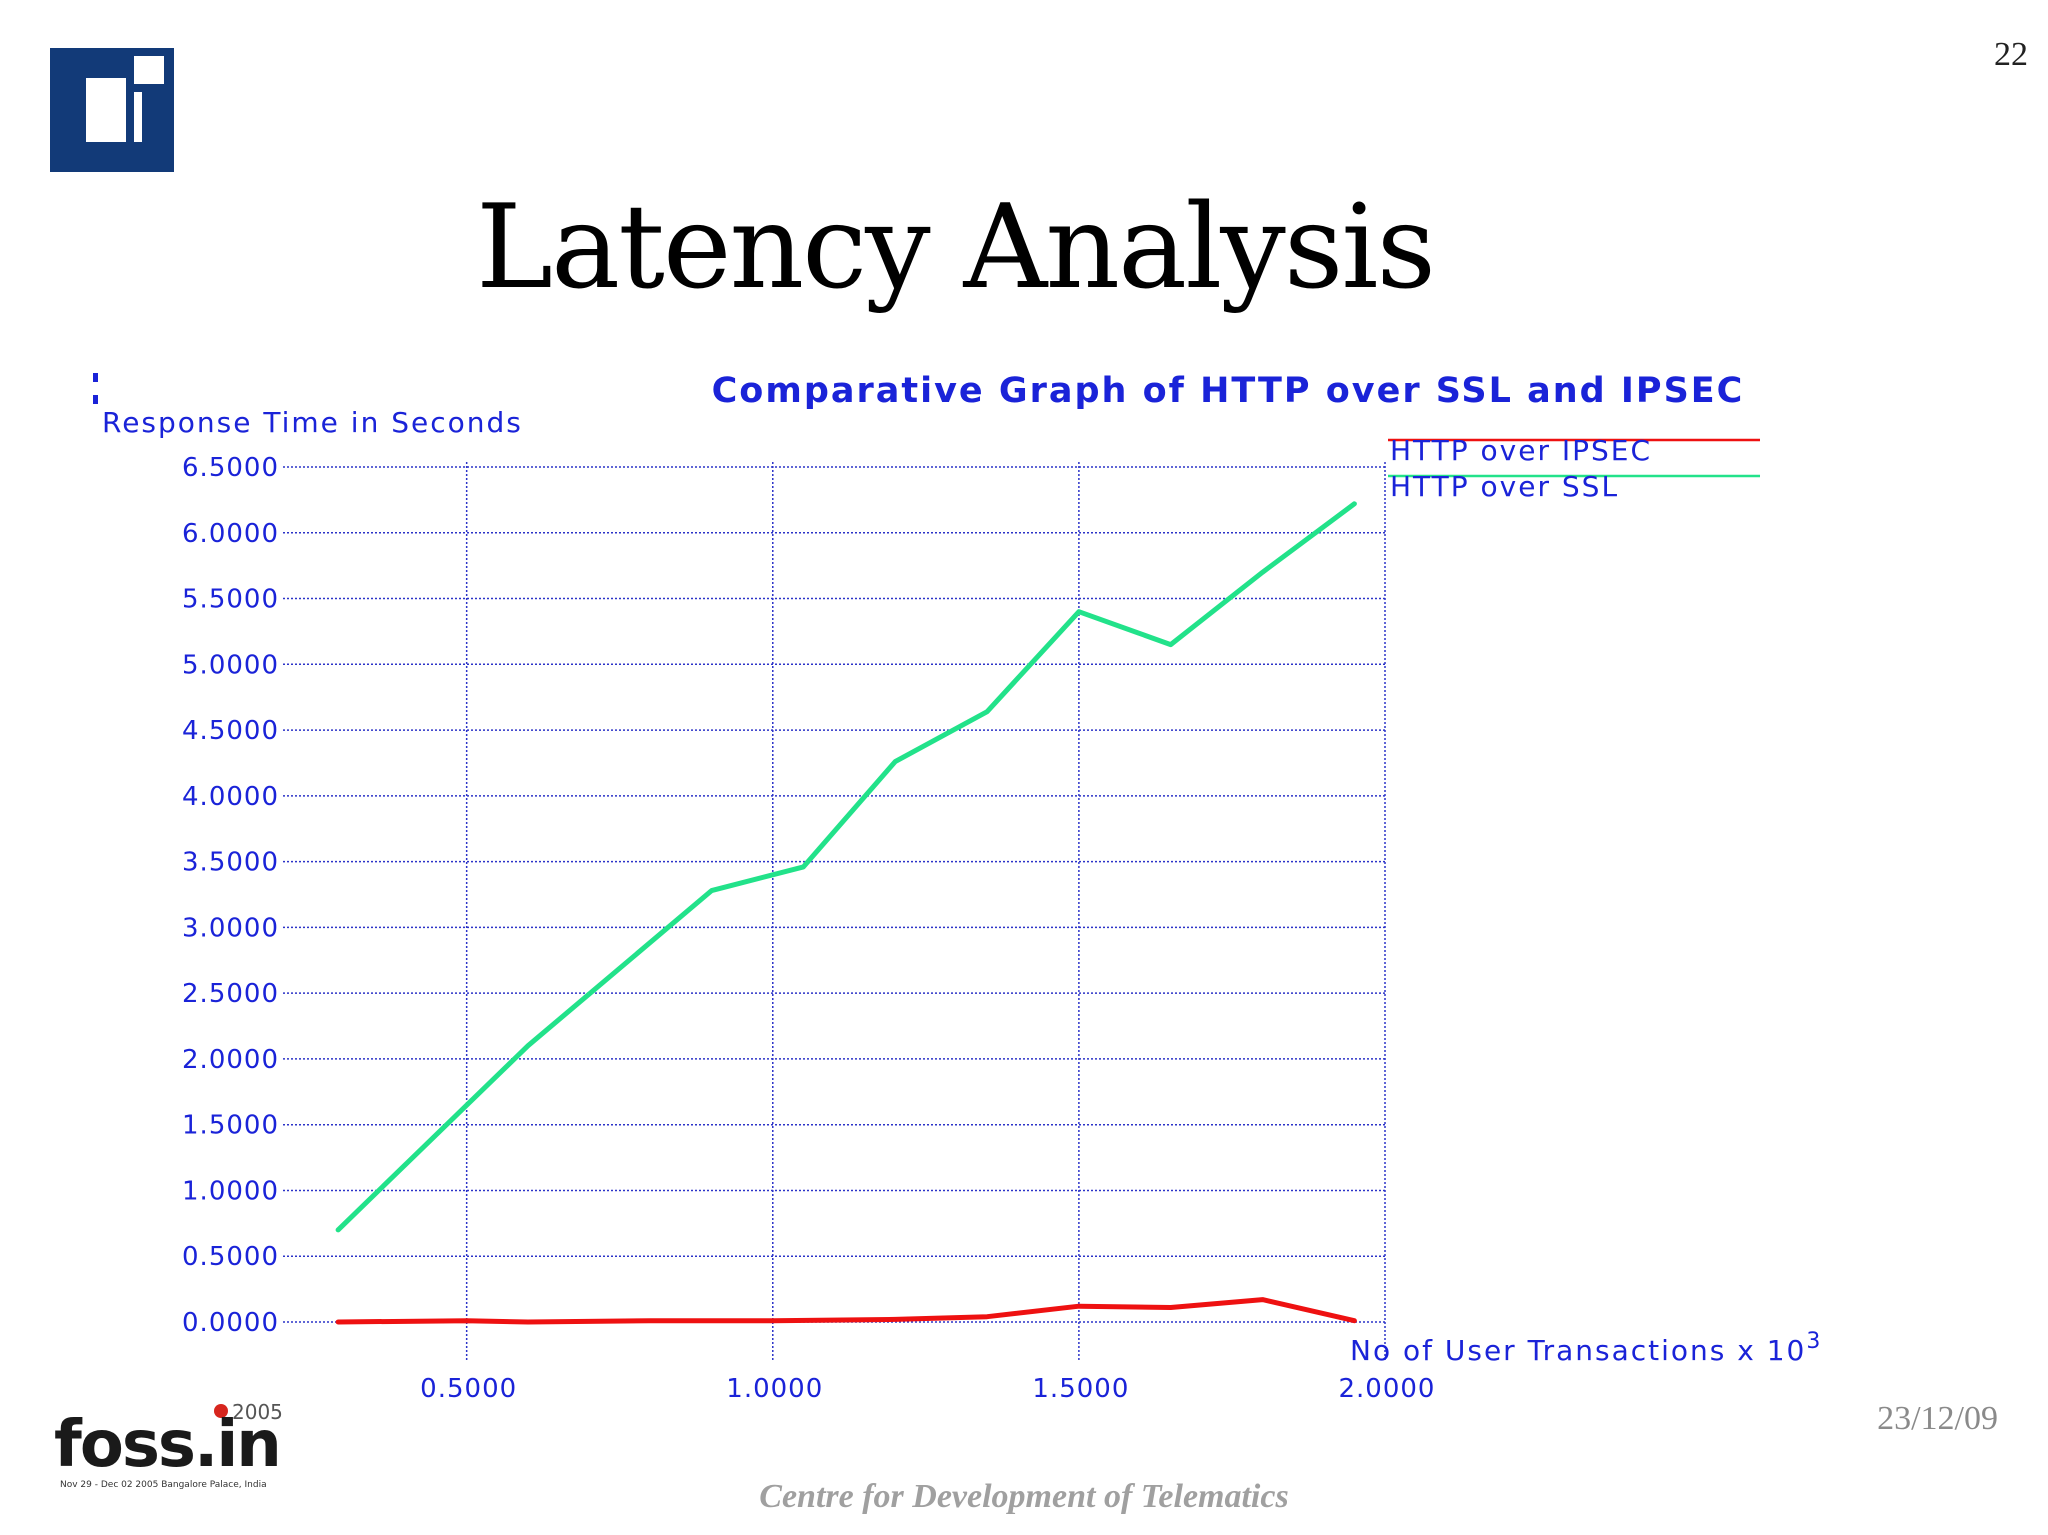 This screenshot has height=1535, width=2048. Describe the element at coordinates (221, 1411) in the screenshot. I see `foss-dot-icon` at that location.